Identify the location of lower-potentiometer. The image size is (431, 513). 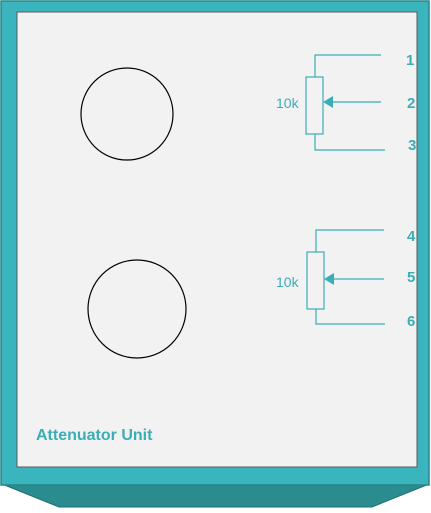
(345, 277).